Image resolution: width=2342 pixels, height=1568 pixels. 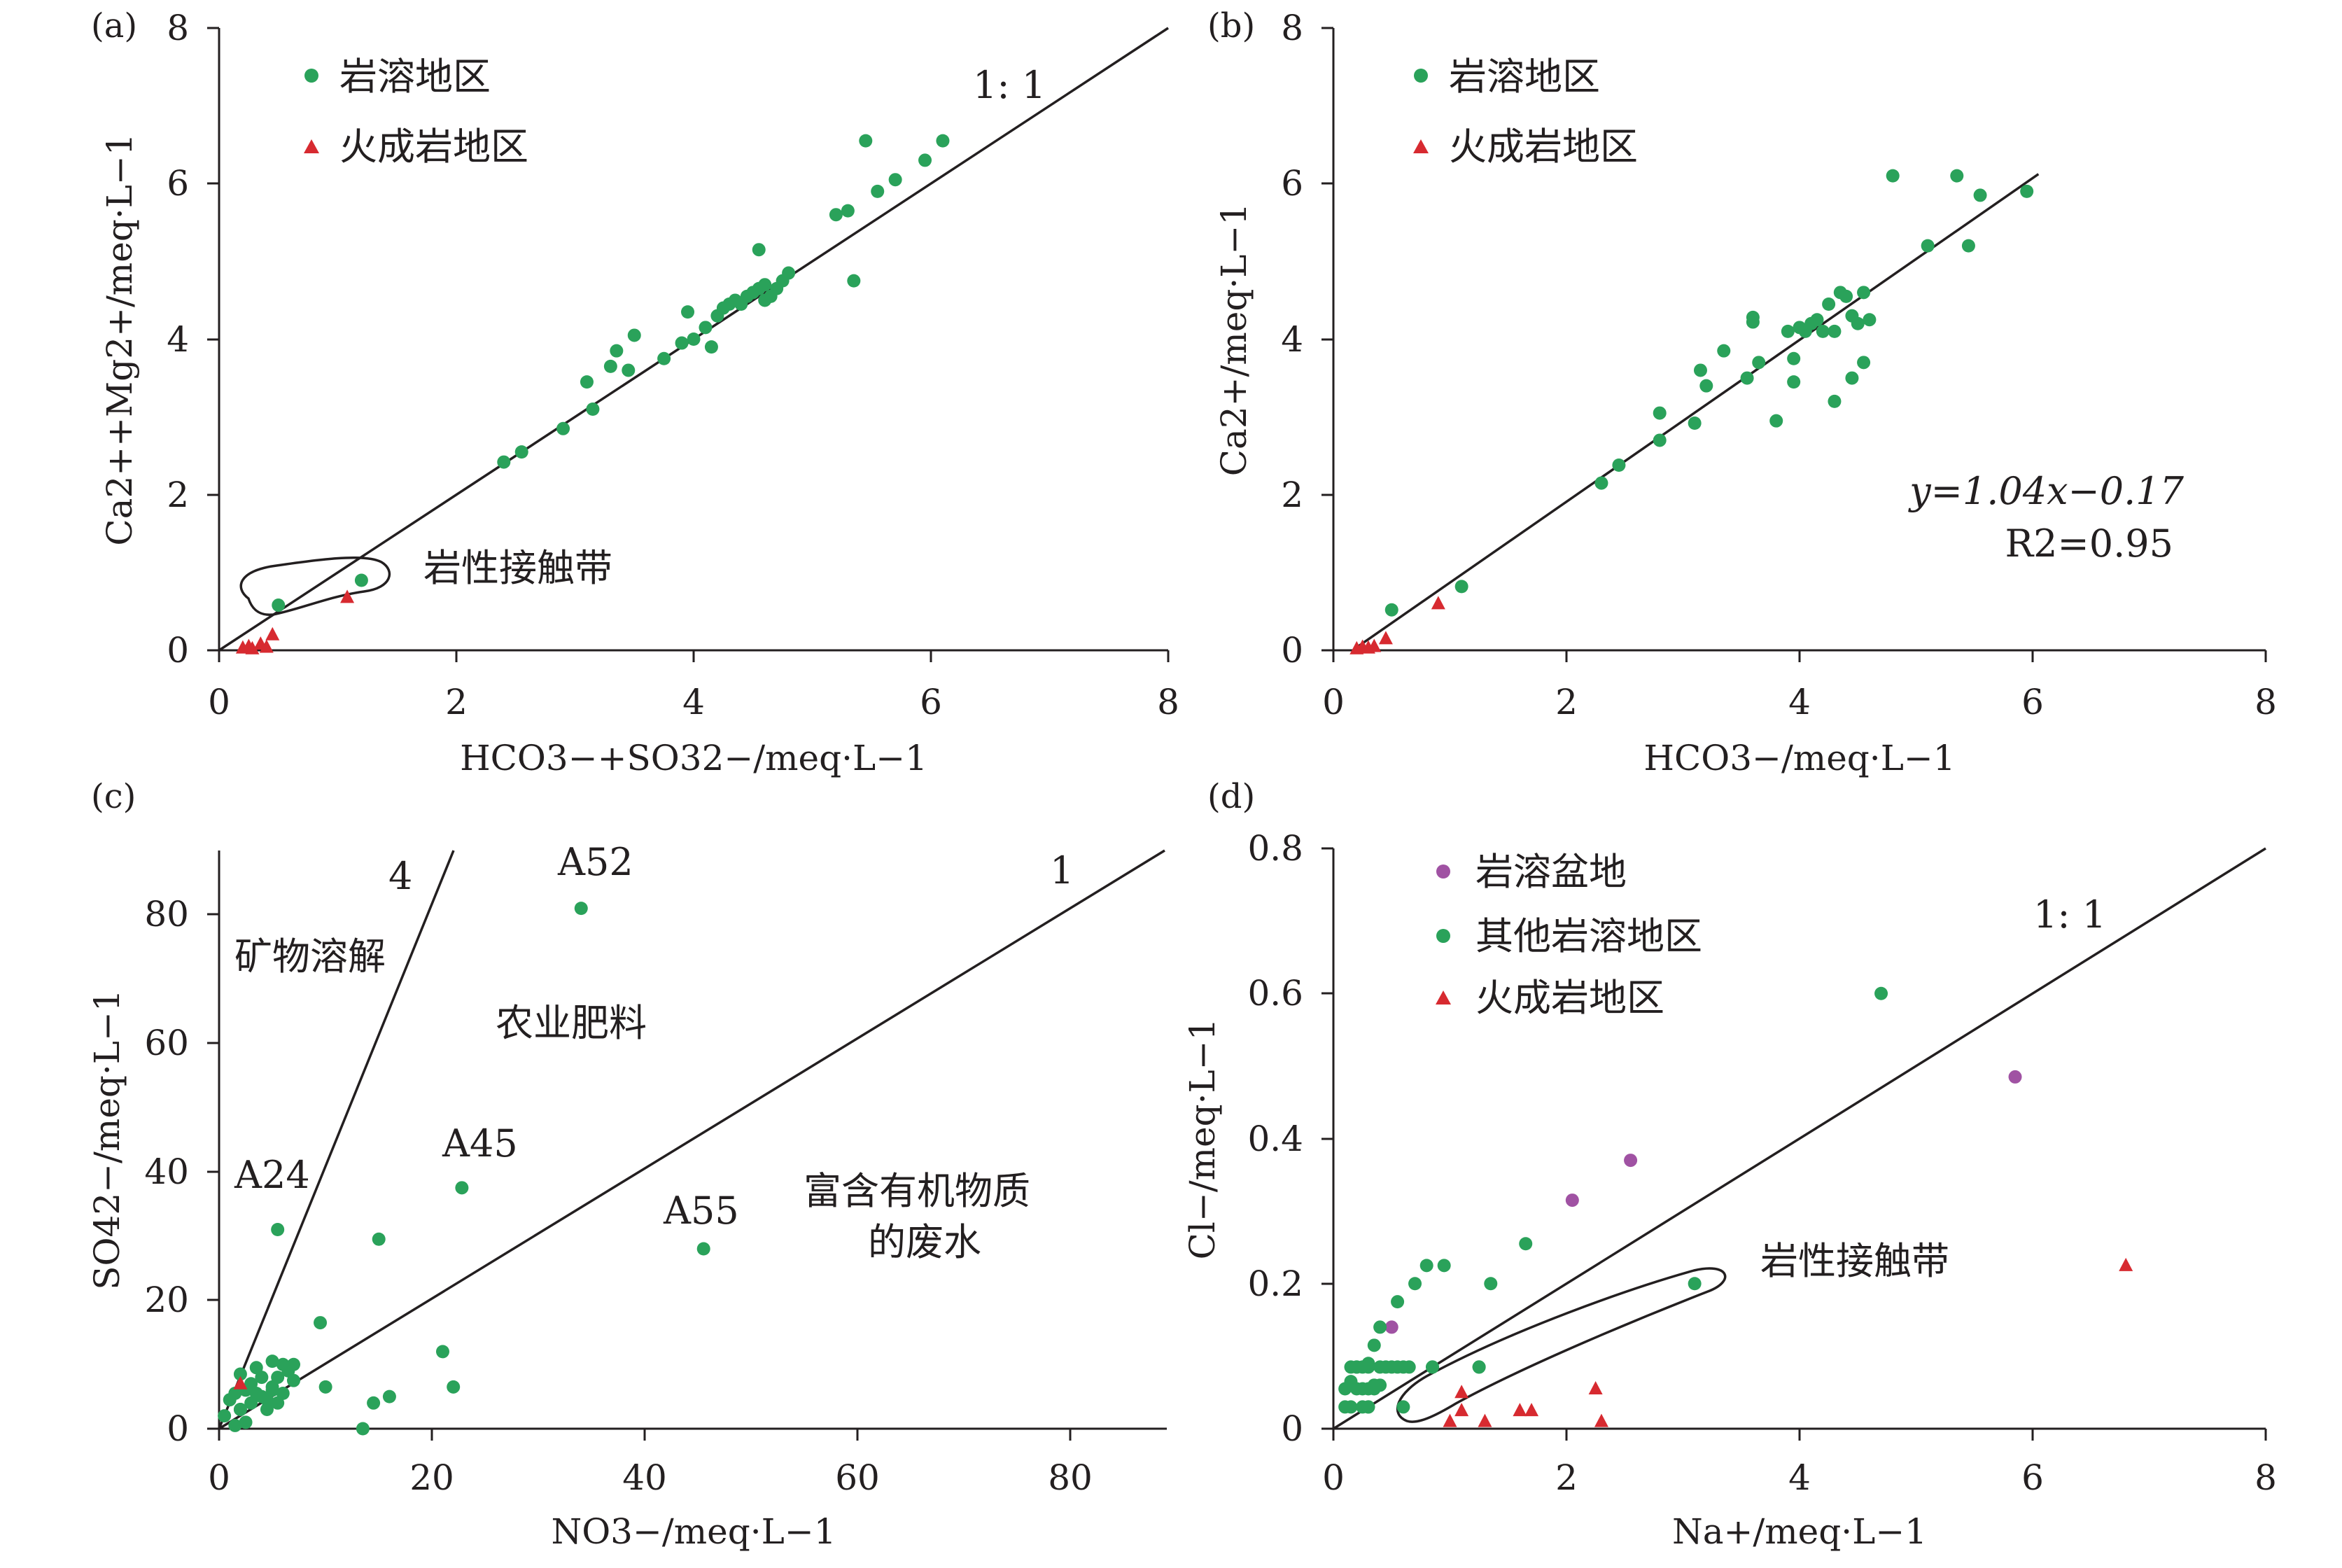 What do you see at coordinates (1333, 1477) in the screenshot?
I see `panel-d-x-tick-label: 0` at bounding box center [1333, 1477].